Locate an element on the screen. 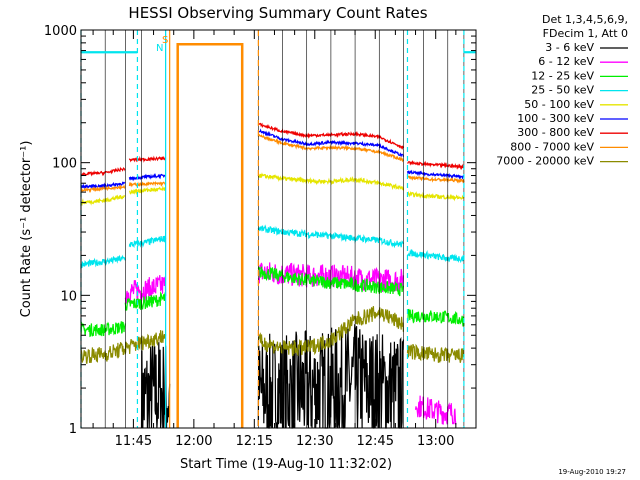  x-axis-label: Start Time (19-Aug-10 11:32:02) is located at coordinates (286, 464).